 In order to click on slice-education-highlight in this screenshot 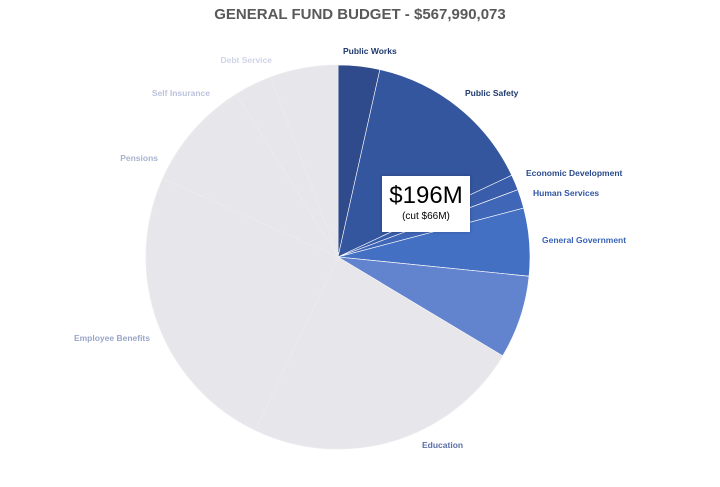, I will do `click(433, 306)`.